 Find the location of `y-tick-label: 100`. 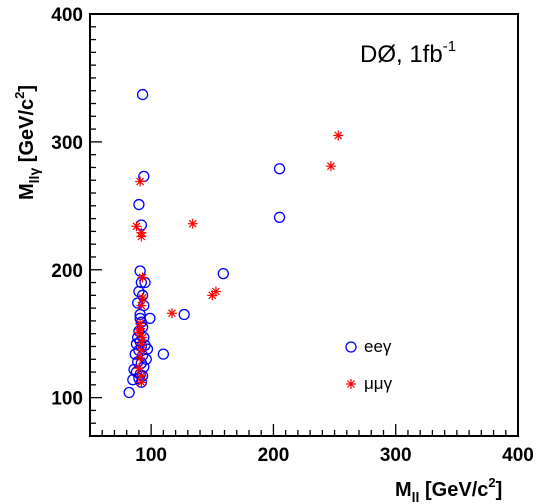

y-tick-label: 100 is located at coordinates (67, 399).